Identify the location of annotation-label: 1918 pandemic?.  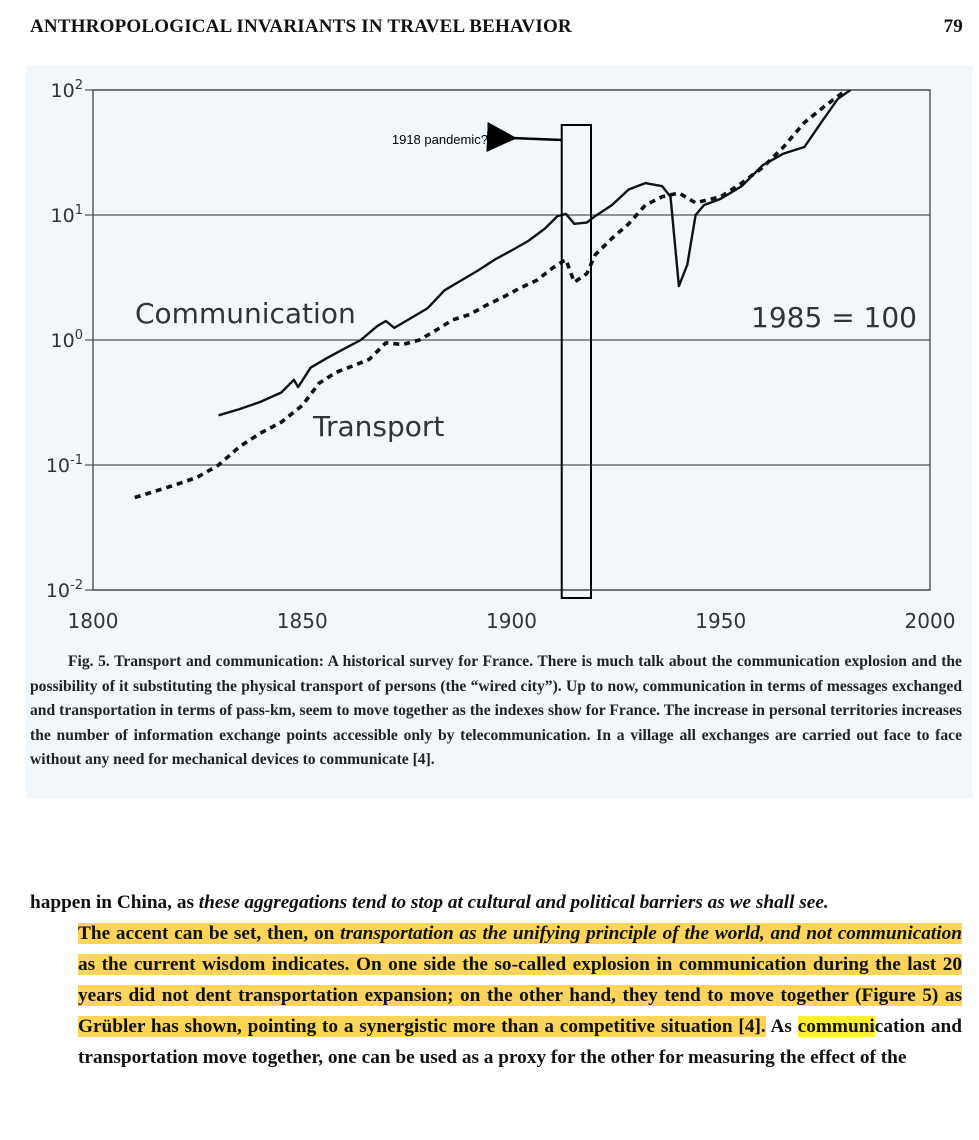
(440, 139).